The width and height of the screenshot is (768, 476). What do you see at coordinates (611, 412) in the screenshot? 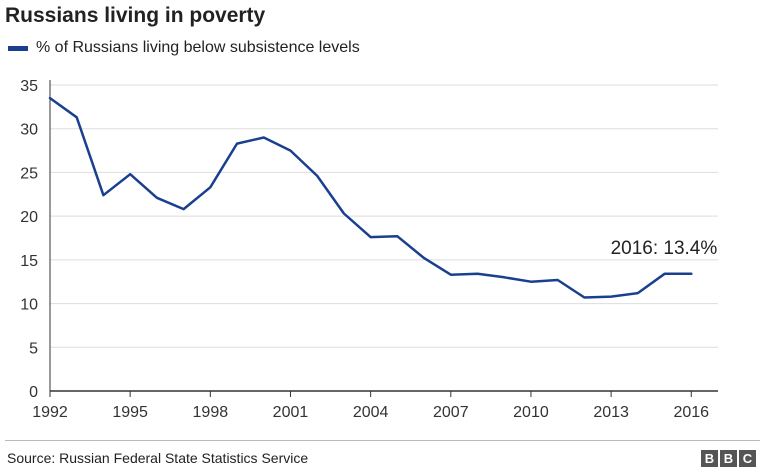
I see `x-tick-label: 2013` at bounding box center [611, 412].